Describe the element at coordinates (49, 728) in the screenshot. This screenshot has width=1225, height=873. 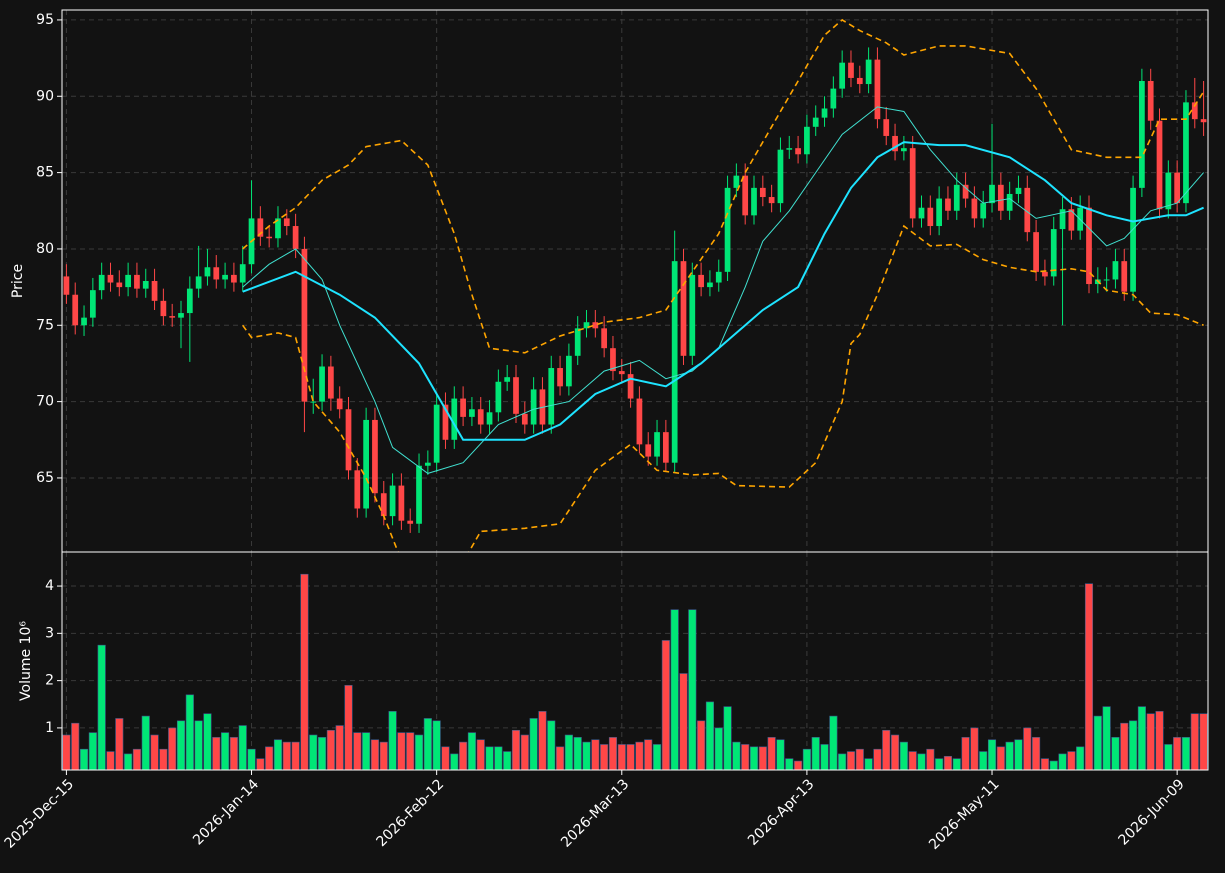
I see `y-tick-label: 1` at that location.